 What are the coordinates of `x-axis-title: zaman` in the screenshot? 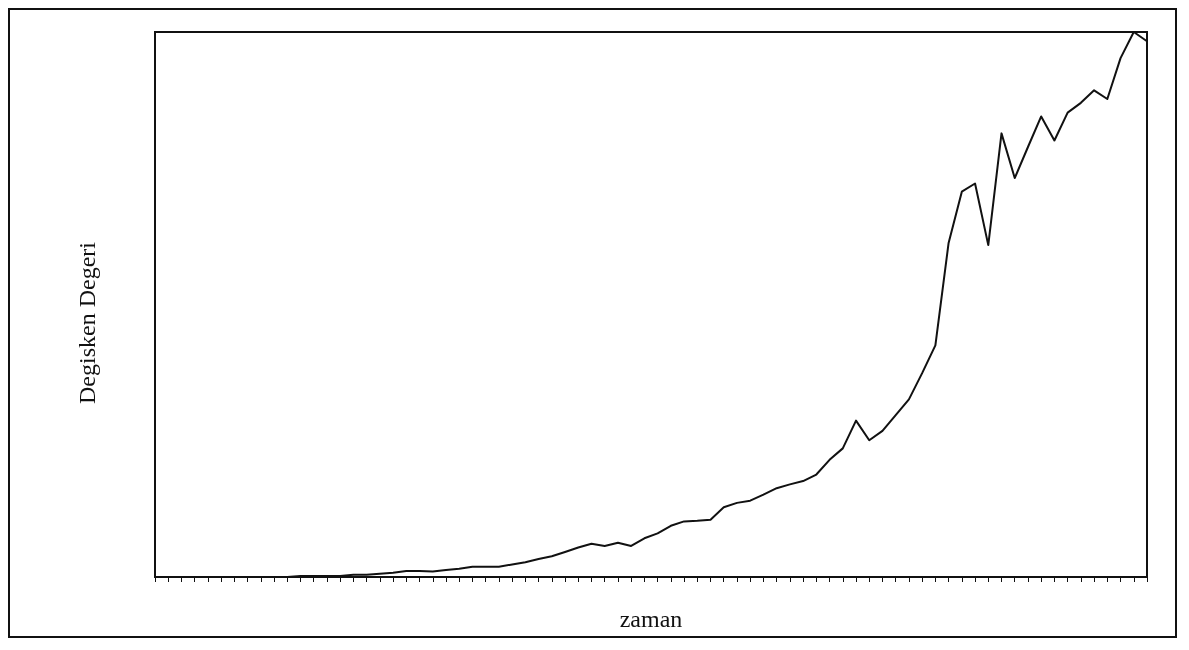 It's located at (651, 619).